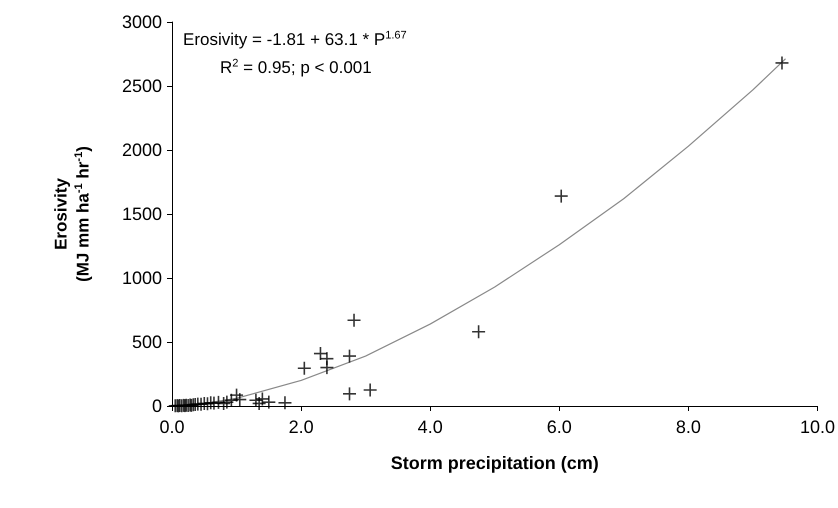 The height and width of the screenshot is (508, 838). Describe the element at coordinates (142, 278) in the screenshot. I see `y-tick-label: 1000` at that location.